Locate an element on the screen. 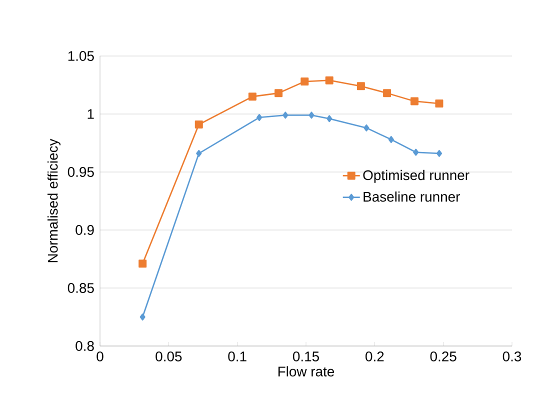 The image size is (552, 419). x-tick-label: 0.1 is located at coordinates (237, 357).